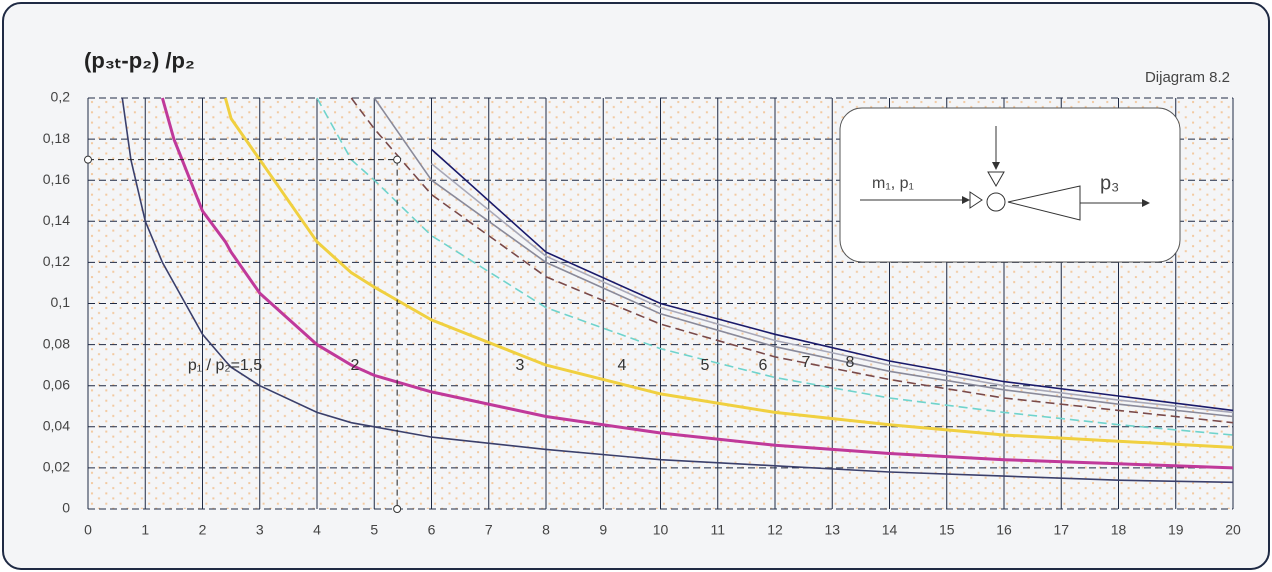  I want to click on series-label: 4, so click(622, 365).